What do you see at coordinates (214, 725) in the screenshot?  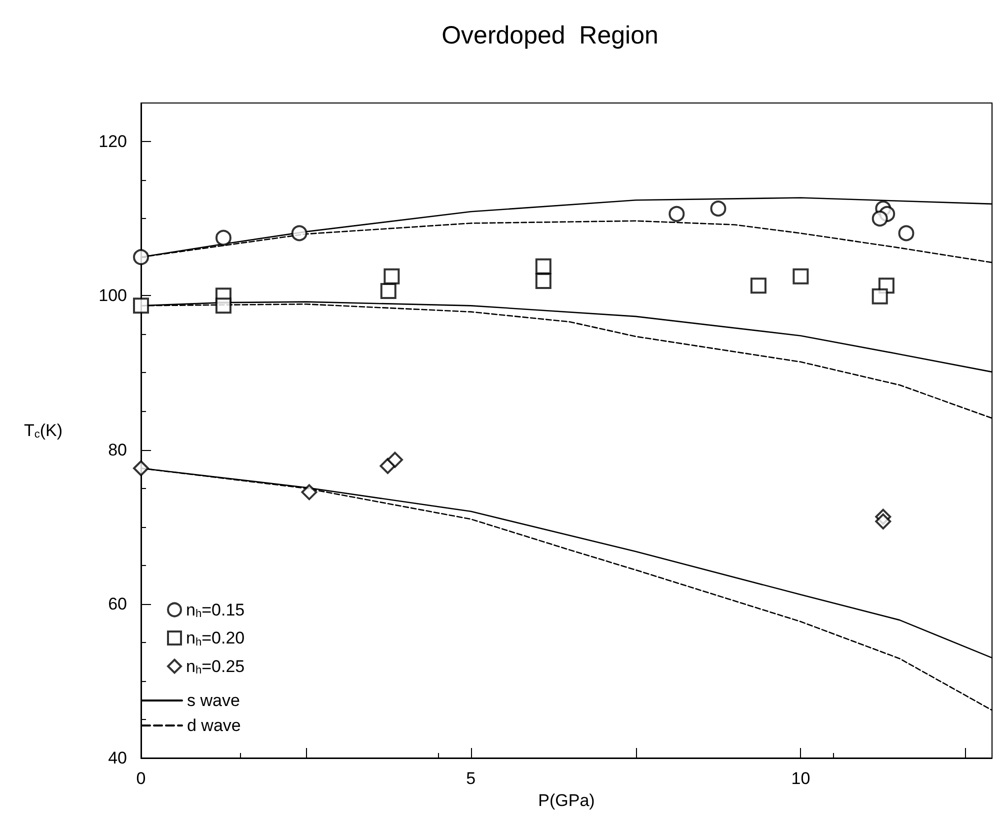 I see `legend-label: d wave` at bounding box center [214, 725].